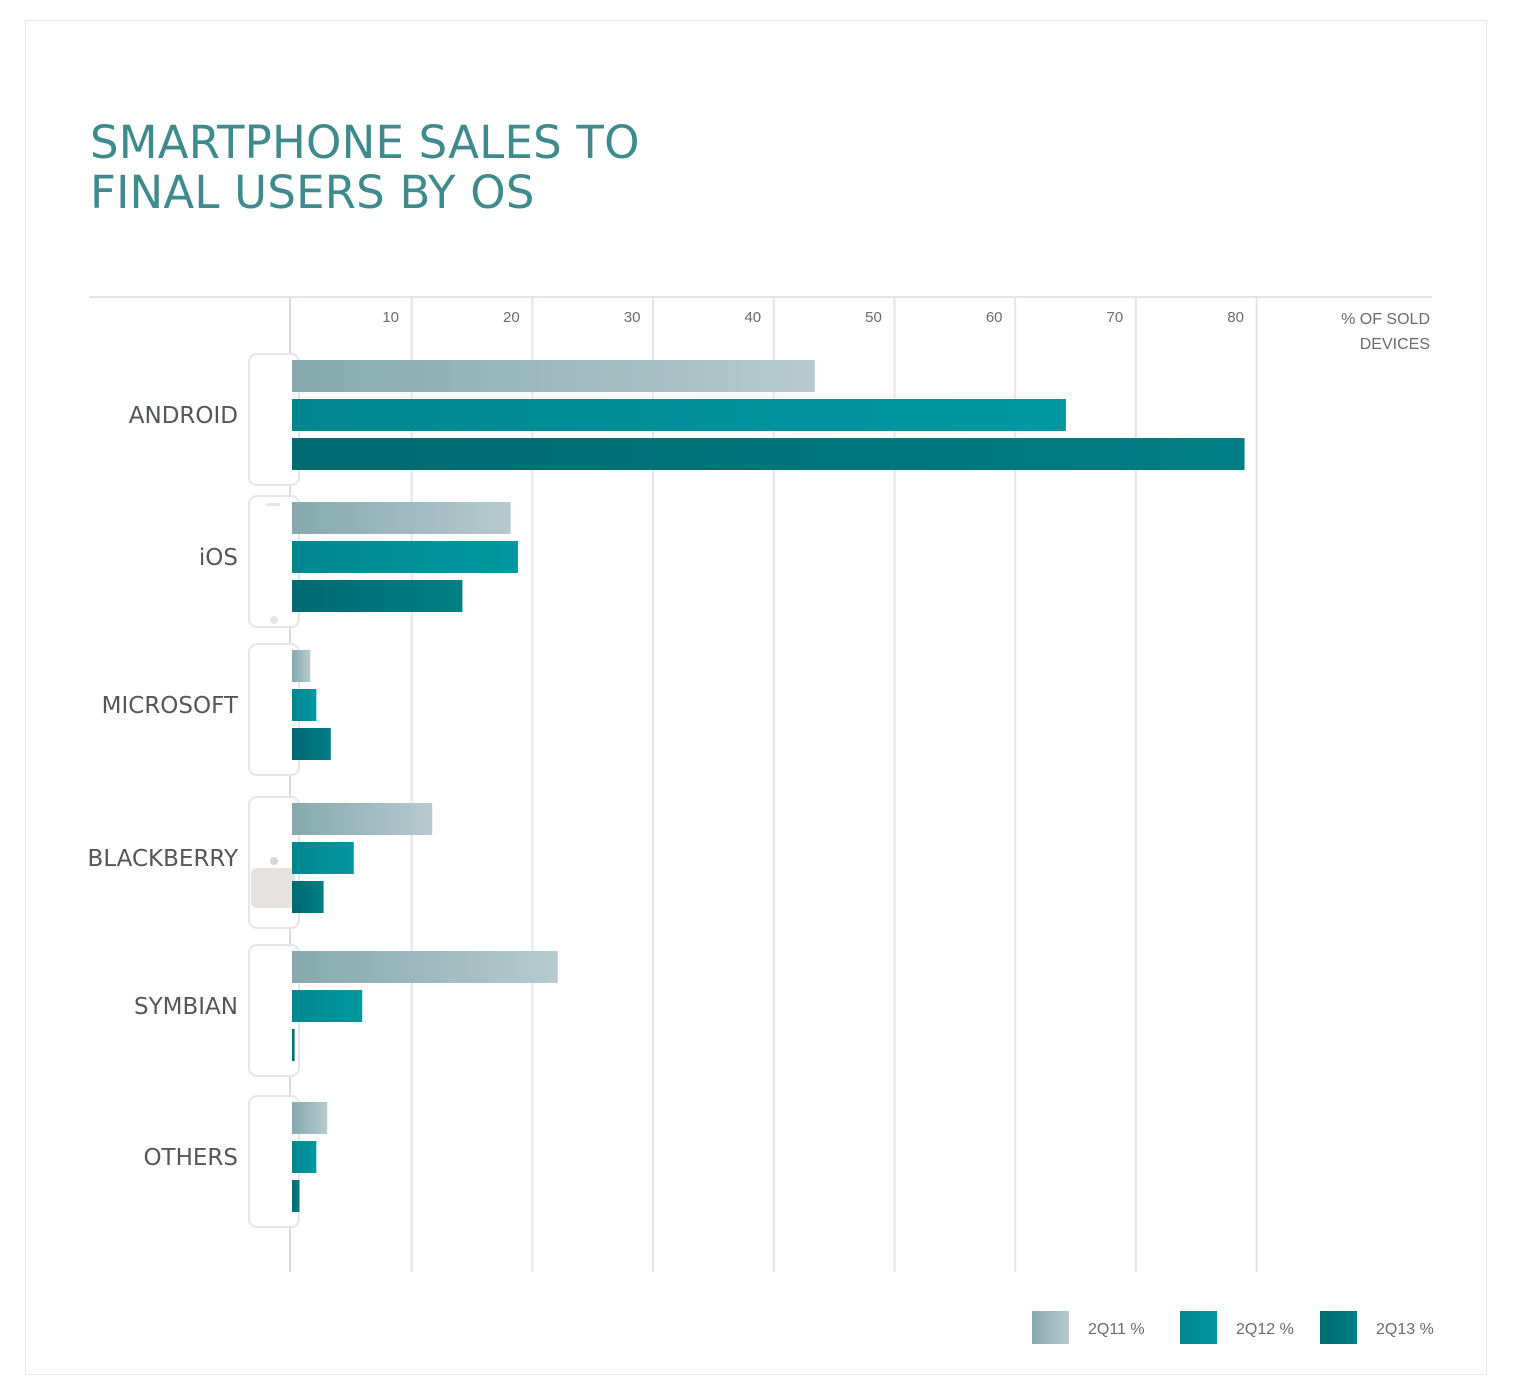 The width and height of the screenshot is (1516, 1397). I want to click on phone-symbian-icon, so click(274, 1010).